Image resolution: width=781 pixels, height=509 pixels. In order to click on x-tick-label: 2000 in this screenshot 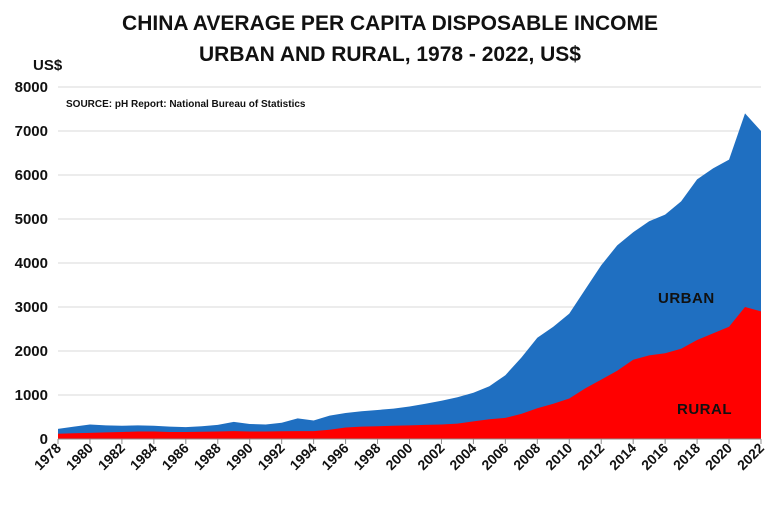, I will do `click(398, 456)`.